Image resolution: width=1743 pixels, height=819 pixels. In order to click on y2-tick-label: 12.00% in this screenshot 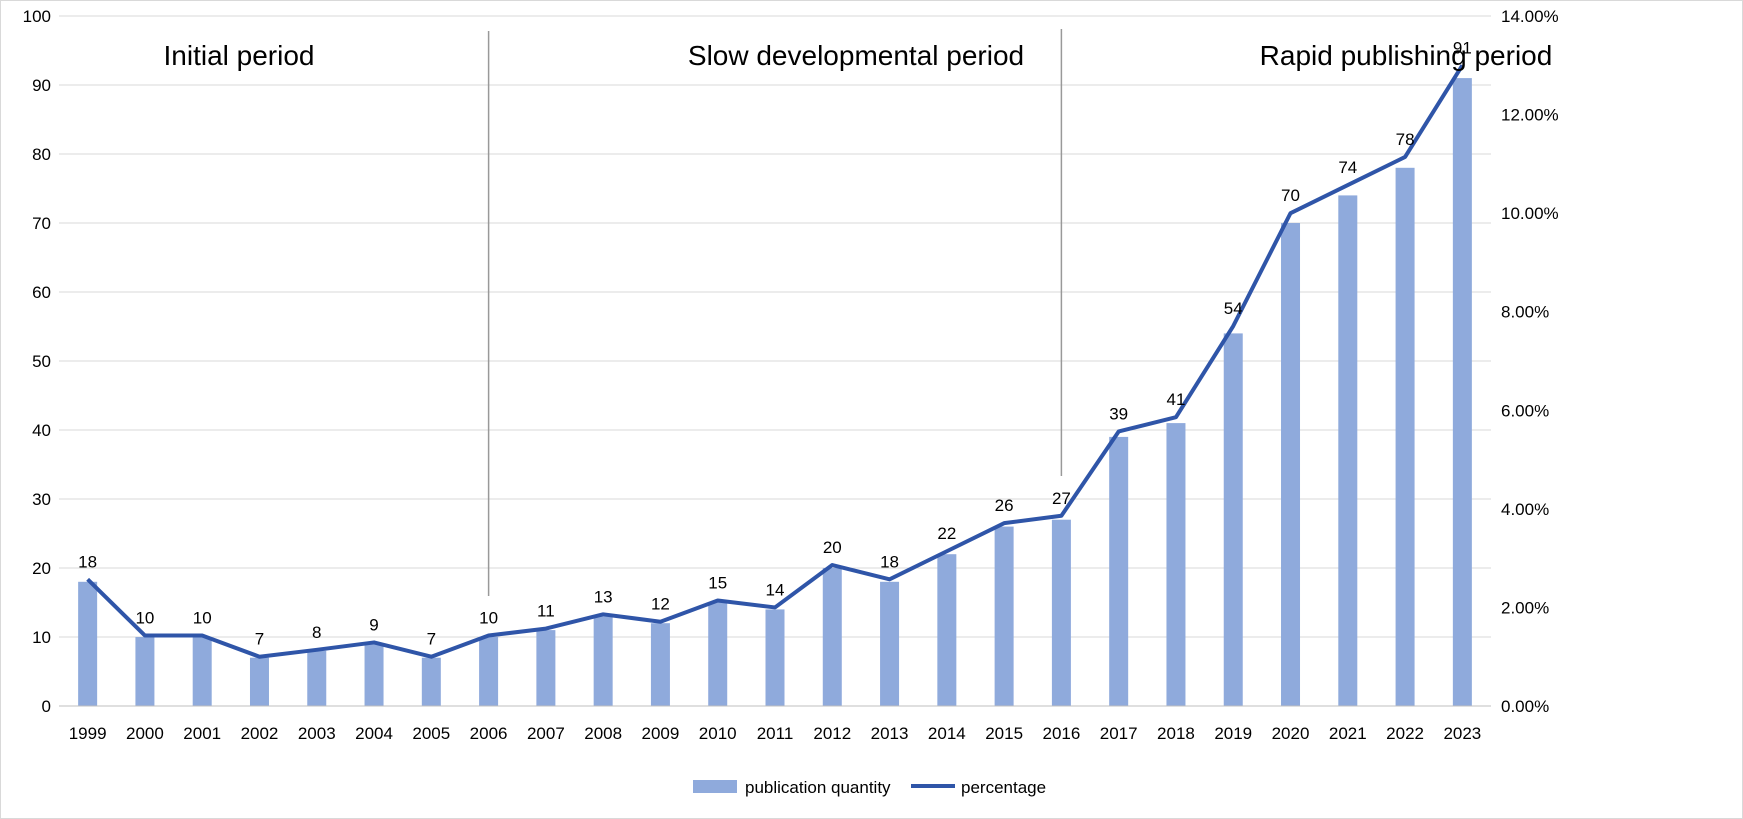, I will do `click(1530, 115)`.